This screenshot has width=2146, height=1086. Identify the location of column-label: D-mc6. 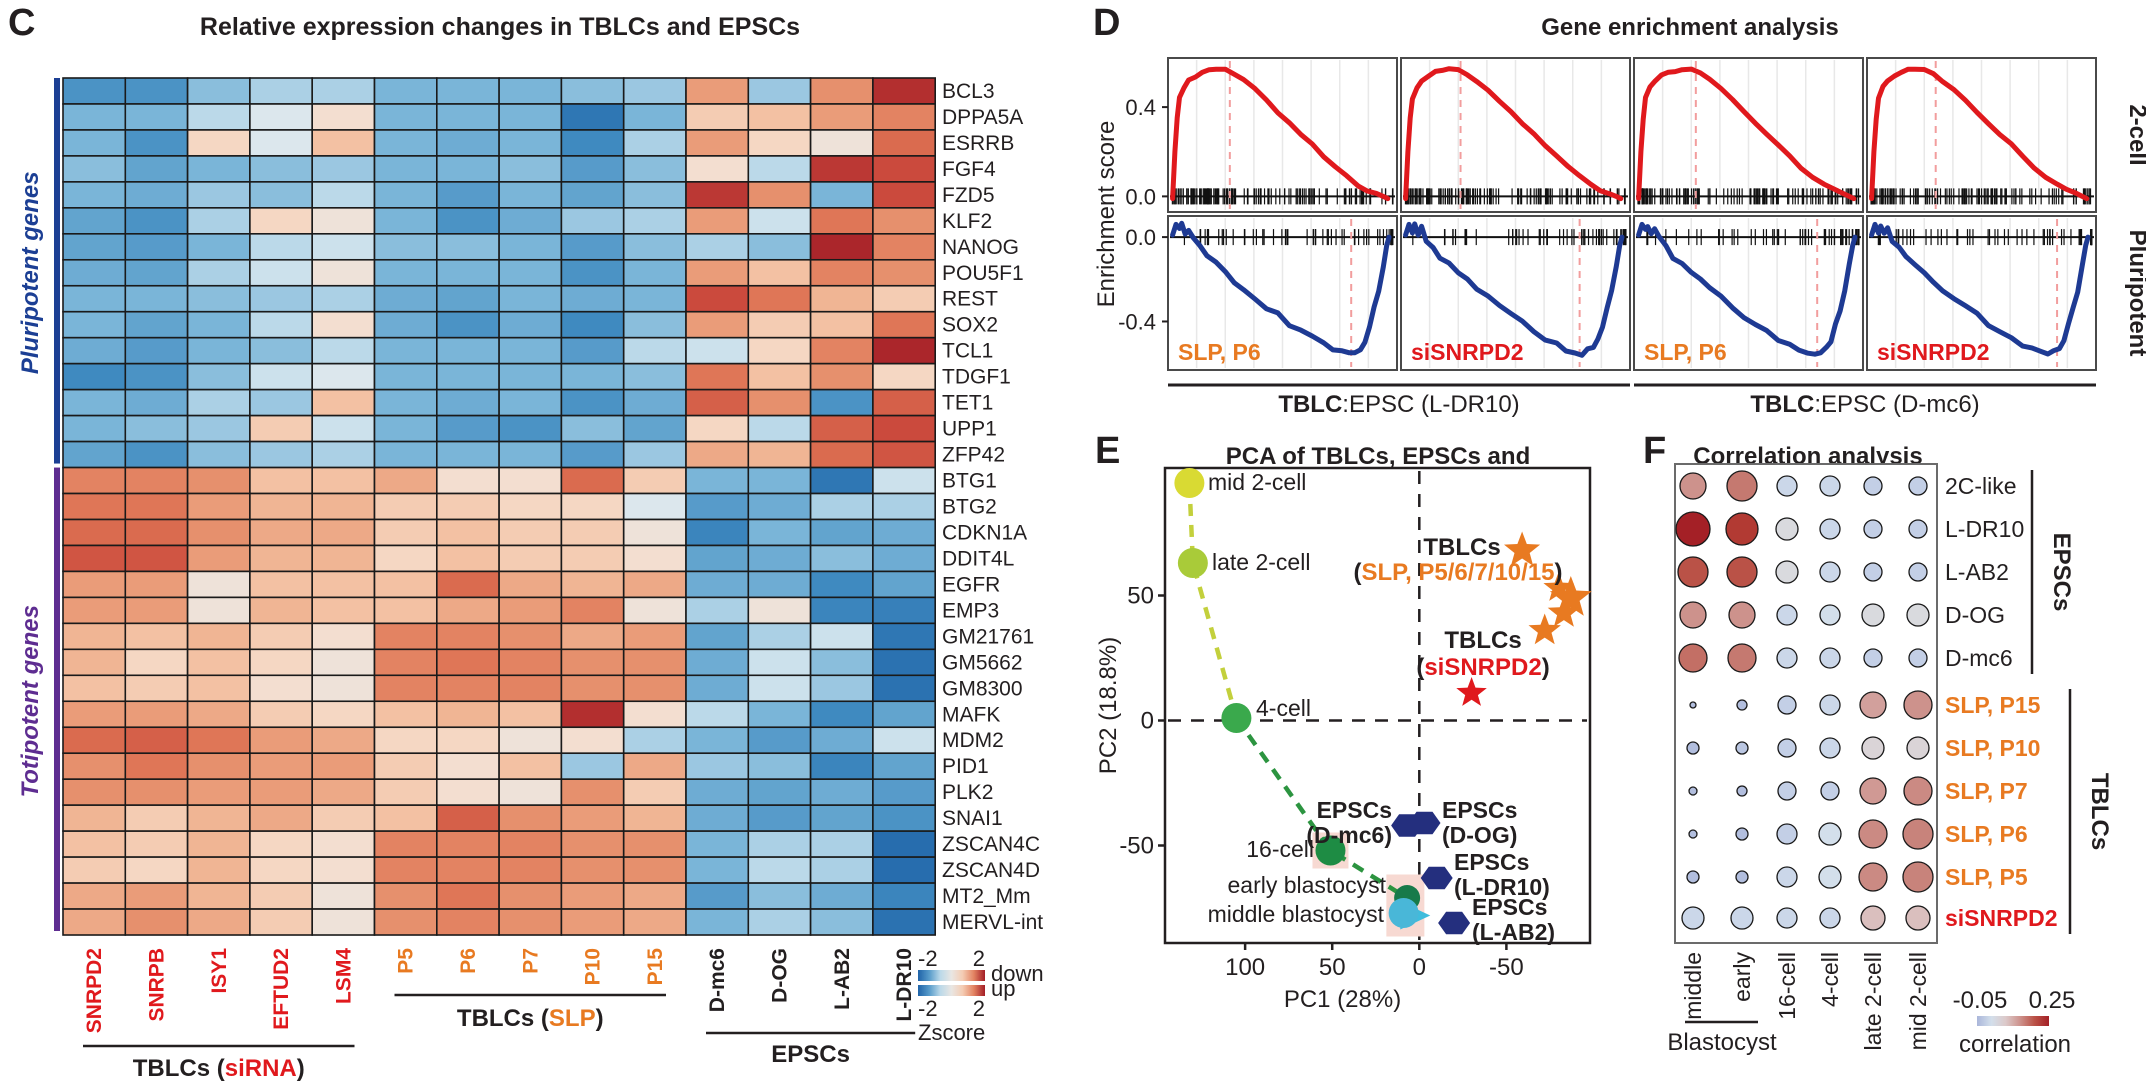
(717, 980).